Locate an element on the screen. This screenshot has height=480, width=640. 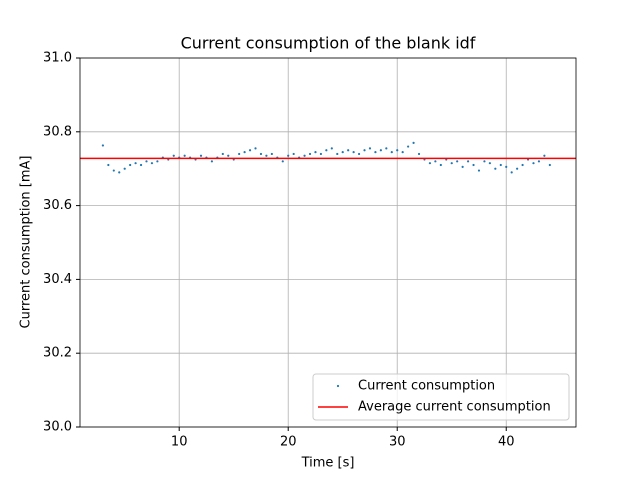
x-axis-label: Time [s] is located at coordinates (328, 463).